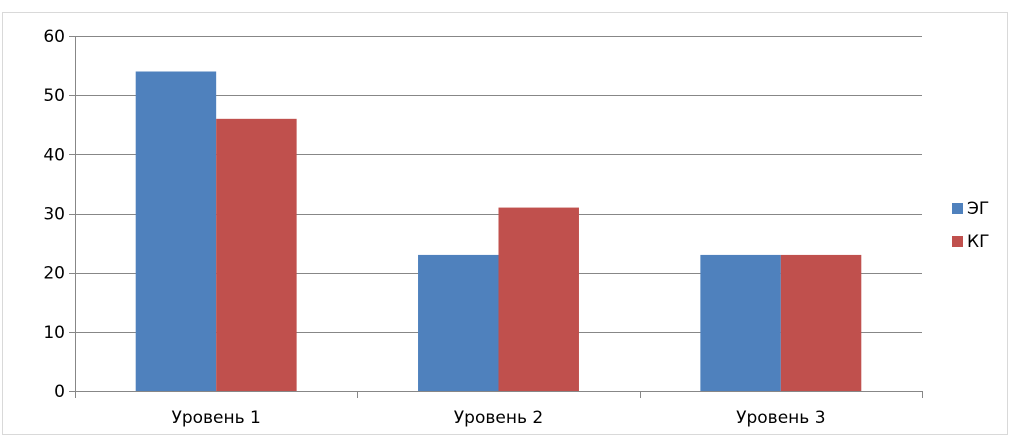 Image resolution: width=1012 pixels, height=437 pixels. What do you see at coordinates (54, 37) in the screenshot?
I see `y-tick-label: 60` at bounding box center [54, 37].